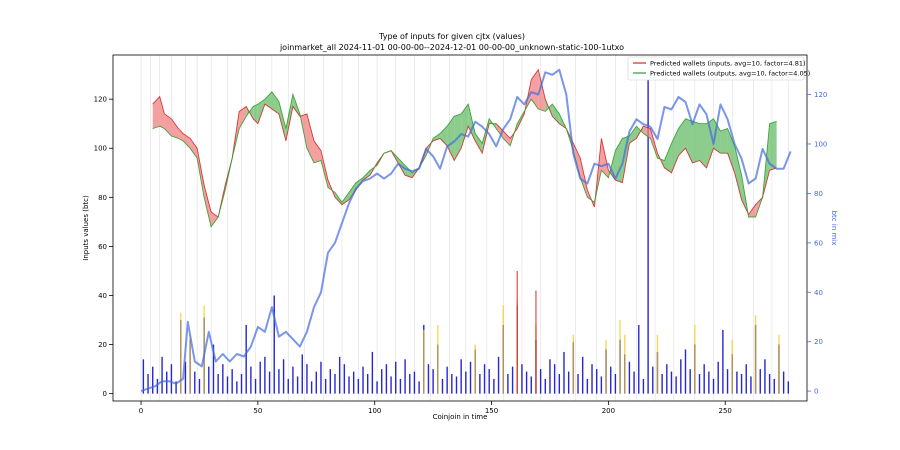  Describe the element at coordinates (818, 194) in the screenshot. I see `y-right-tick-label: 80` at that location.